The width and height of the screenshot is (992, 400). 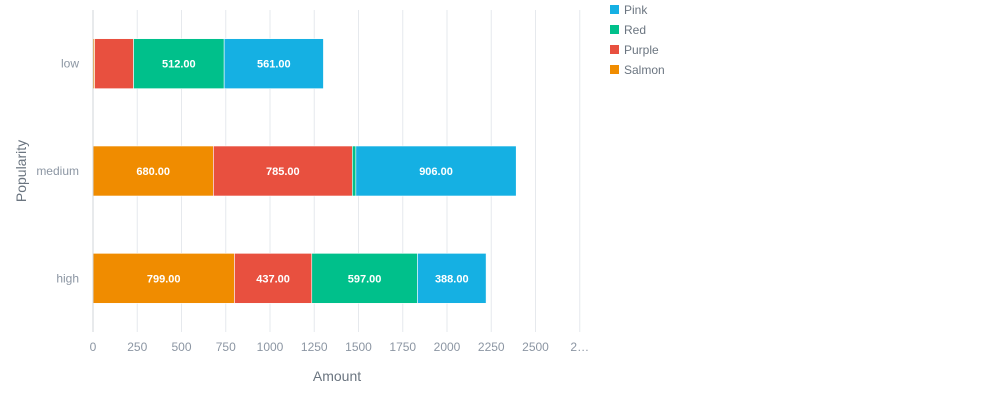 I want to click on bar-pink-medium, so click(x=436, y=171).